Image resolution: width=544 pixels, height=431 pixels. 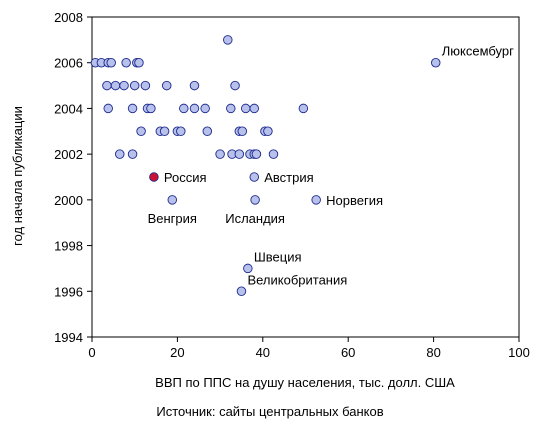 I want to click on x-tick-label: 20, so click(x=177, y=352).